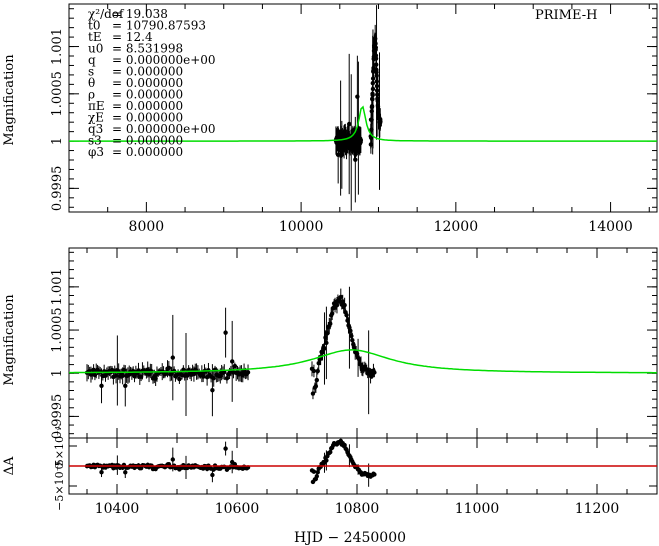 Image resolution: width=659 pixels, height=546 pixels. What do you see at coordinates (597, 509) in the screenshot?
I see `bottom-xtick-label: 11200` at bounding box center [597, 509].